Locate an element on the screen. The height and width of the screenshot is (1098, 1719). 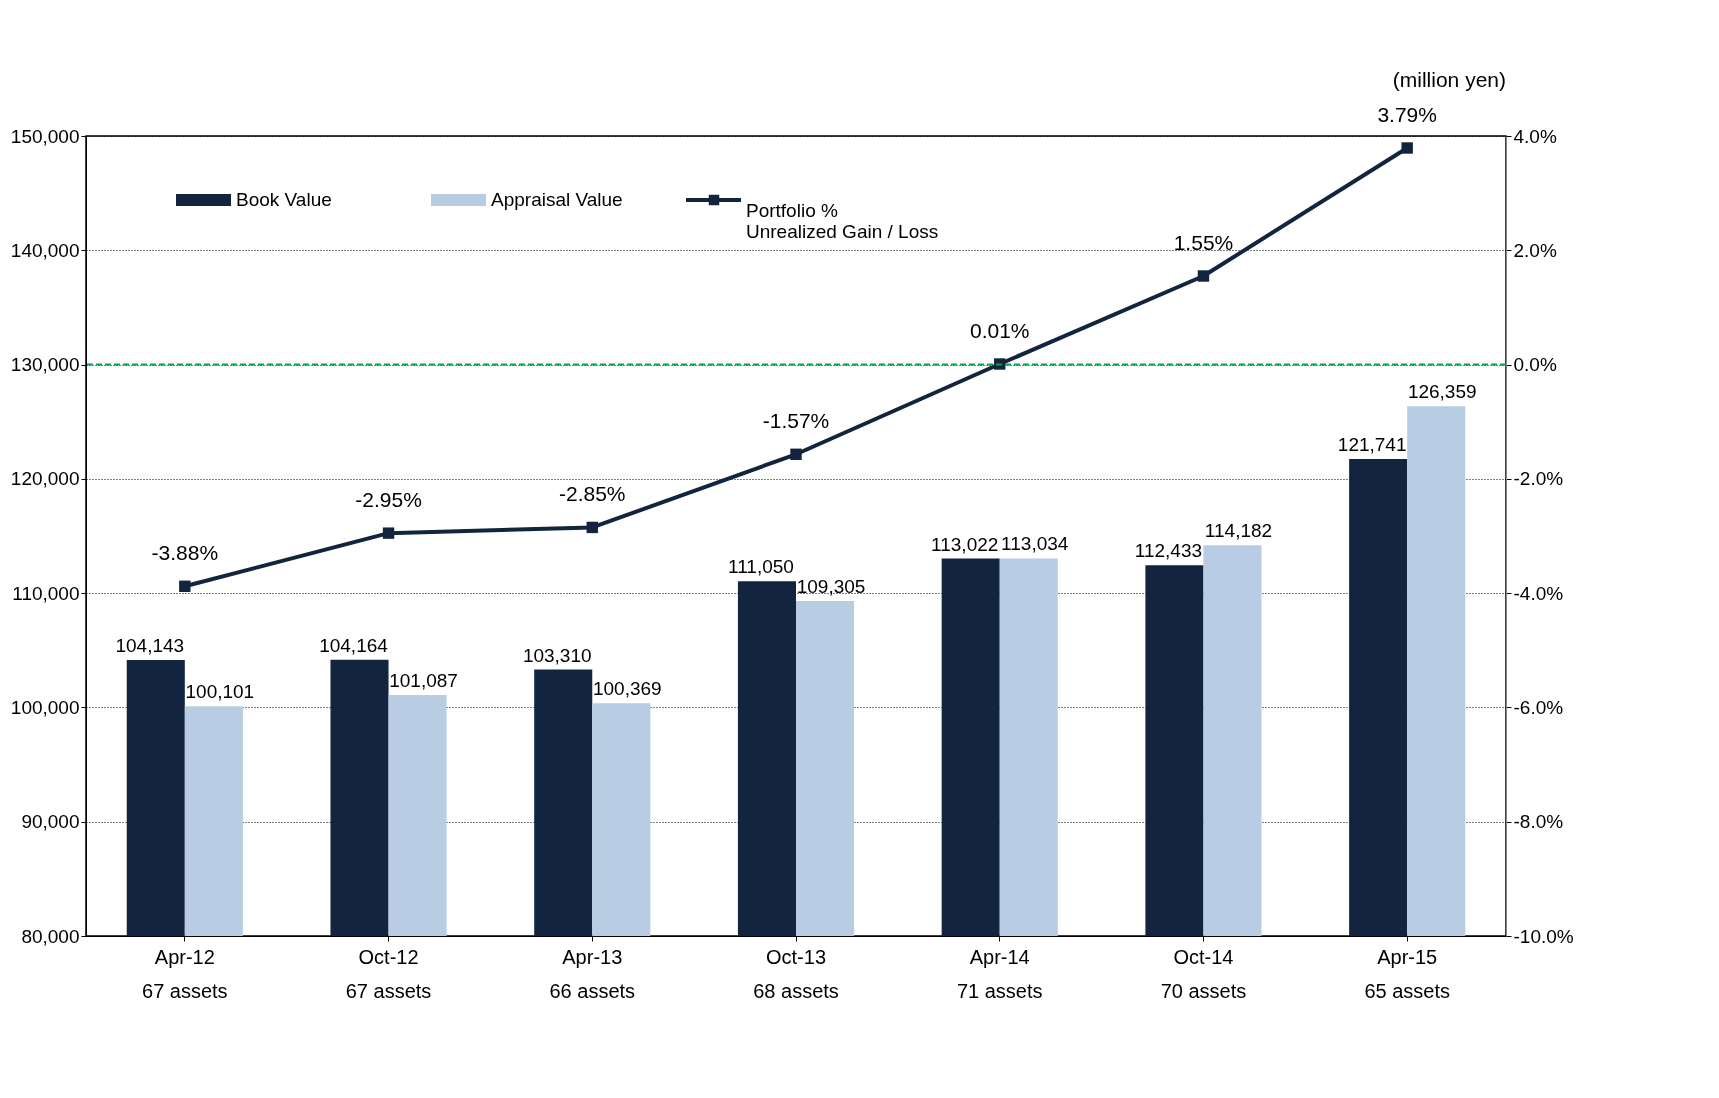
data-label: 100,369 is located at coordinates (627, 689).